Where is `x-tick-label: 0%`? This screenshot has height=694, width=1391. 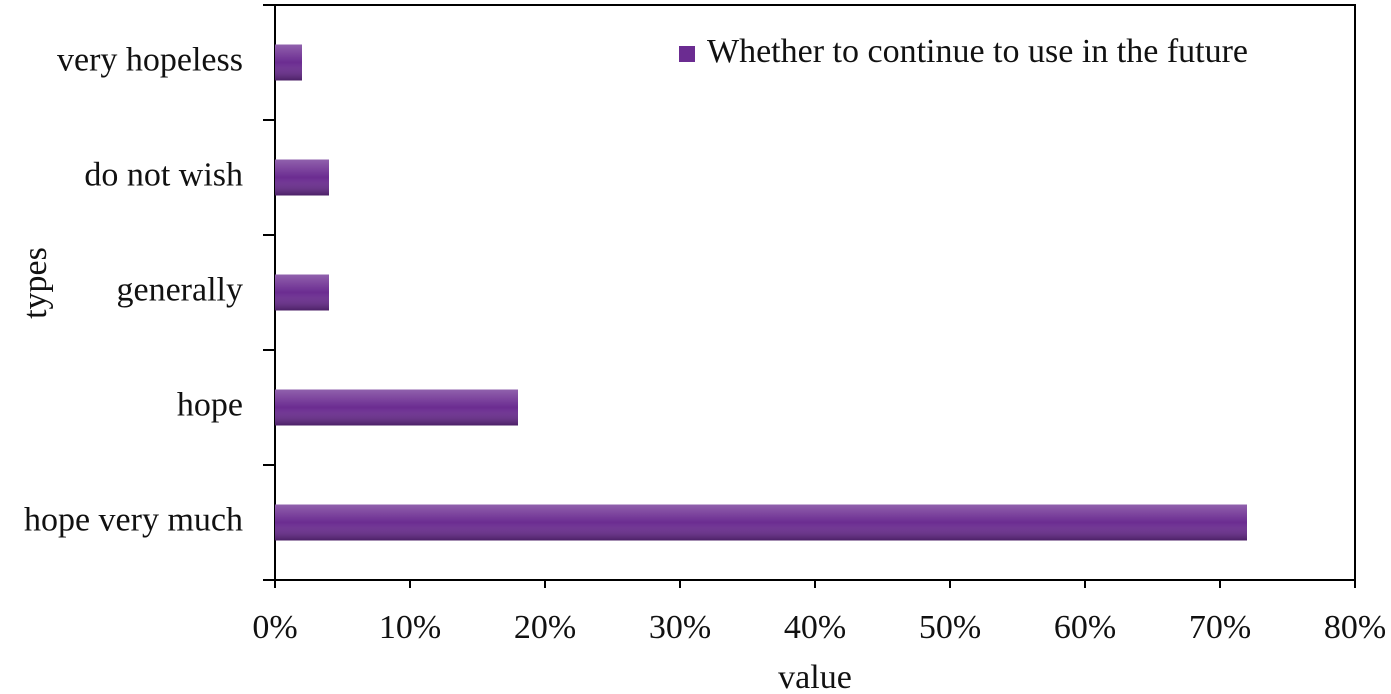 x-tick-label: 0% is located at coordinates (274, 627).